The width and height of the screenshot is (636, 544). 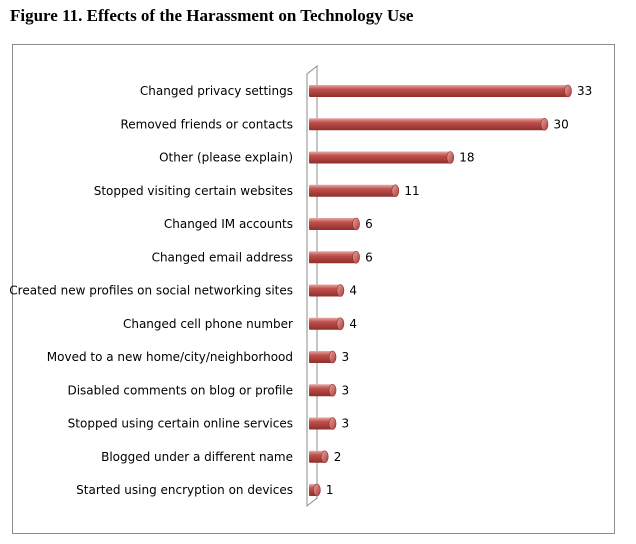 What do you see at coordinates (197, 457) in the screenshot?
I see `category-label: Blogged under a different name` at bounding box center [197, 457].